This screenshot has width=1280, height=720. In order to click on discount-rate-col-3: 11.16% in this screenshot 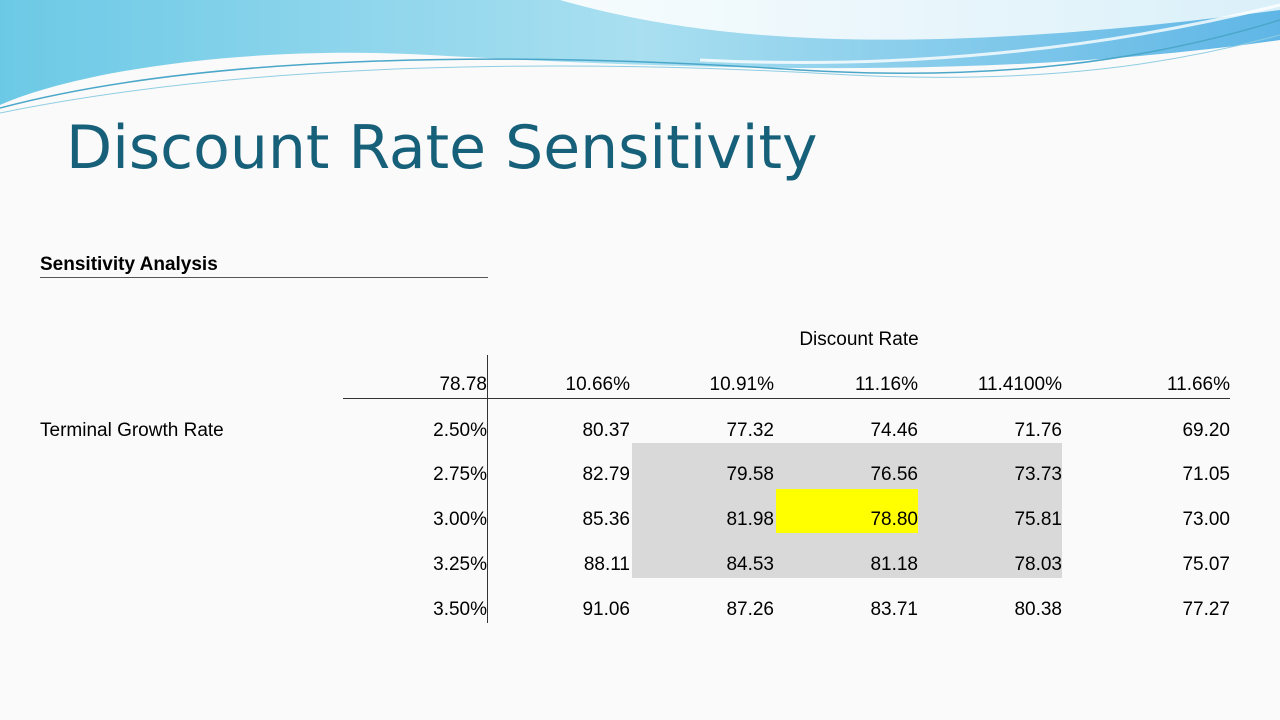, I will do `click(886, 384)`.